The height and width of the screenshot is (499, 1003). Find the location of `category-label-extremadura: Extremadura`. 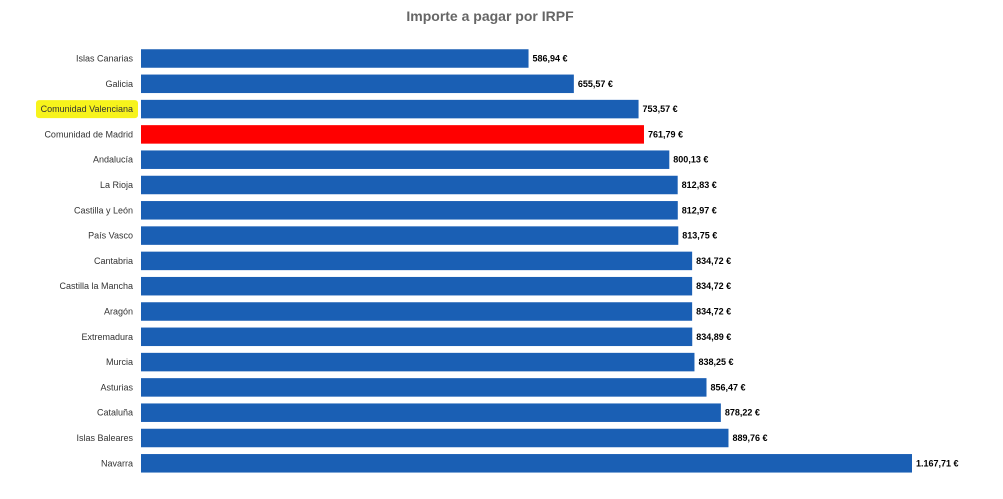

category-label-extremadura: Extremadura is located at coordinates (107, 337).